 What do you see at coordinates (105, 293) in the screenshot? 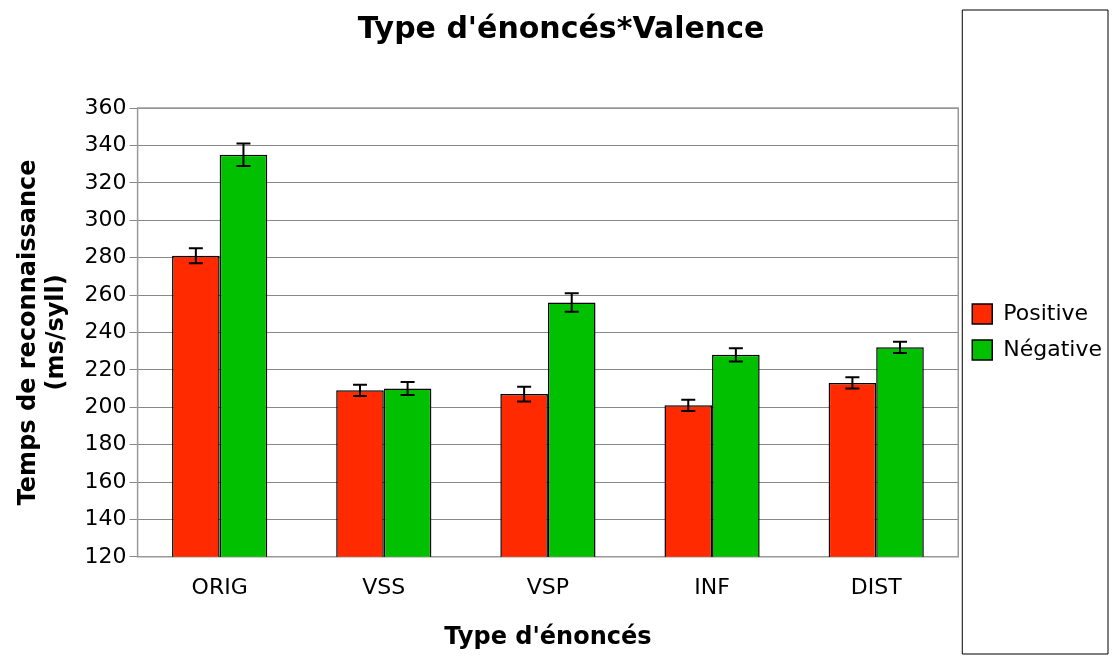
I see `y-tick-label: 260` at bounding box center [105, 293].